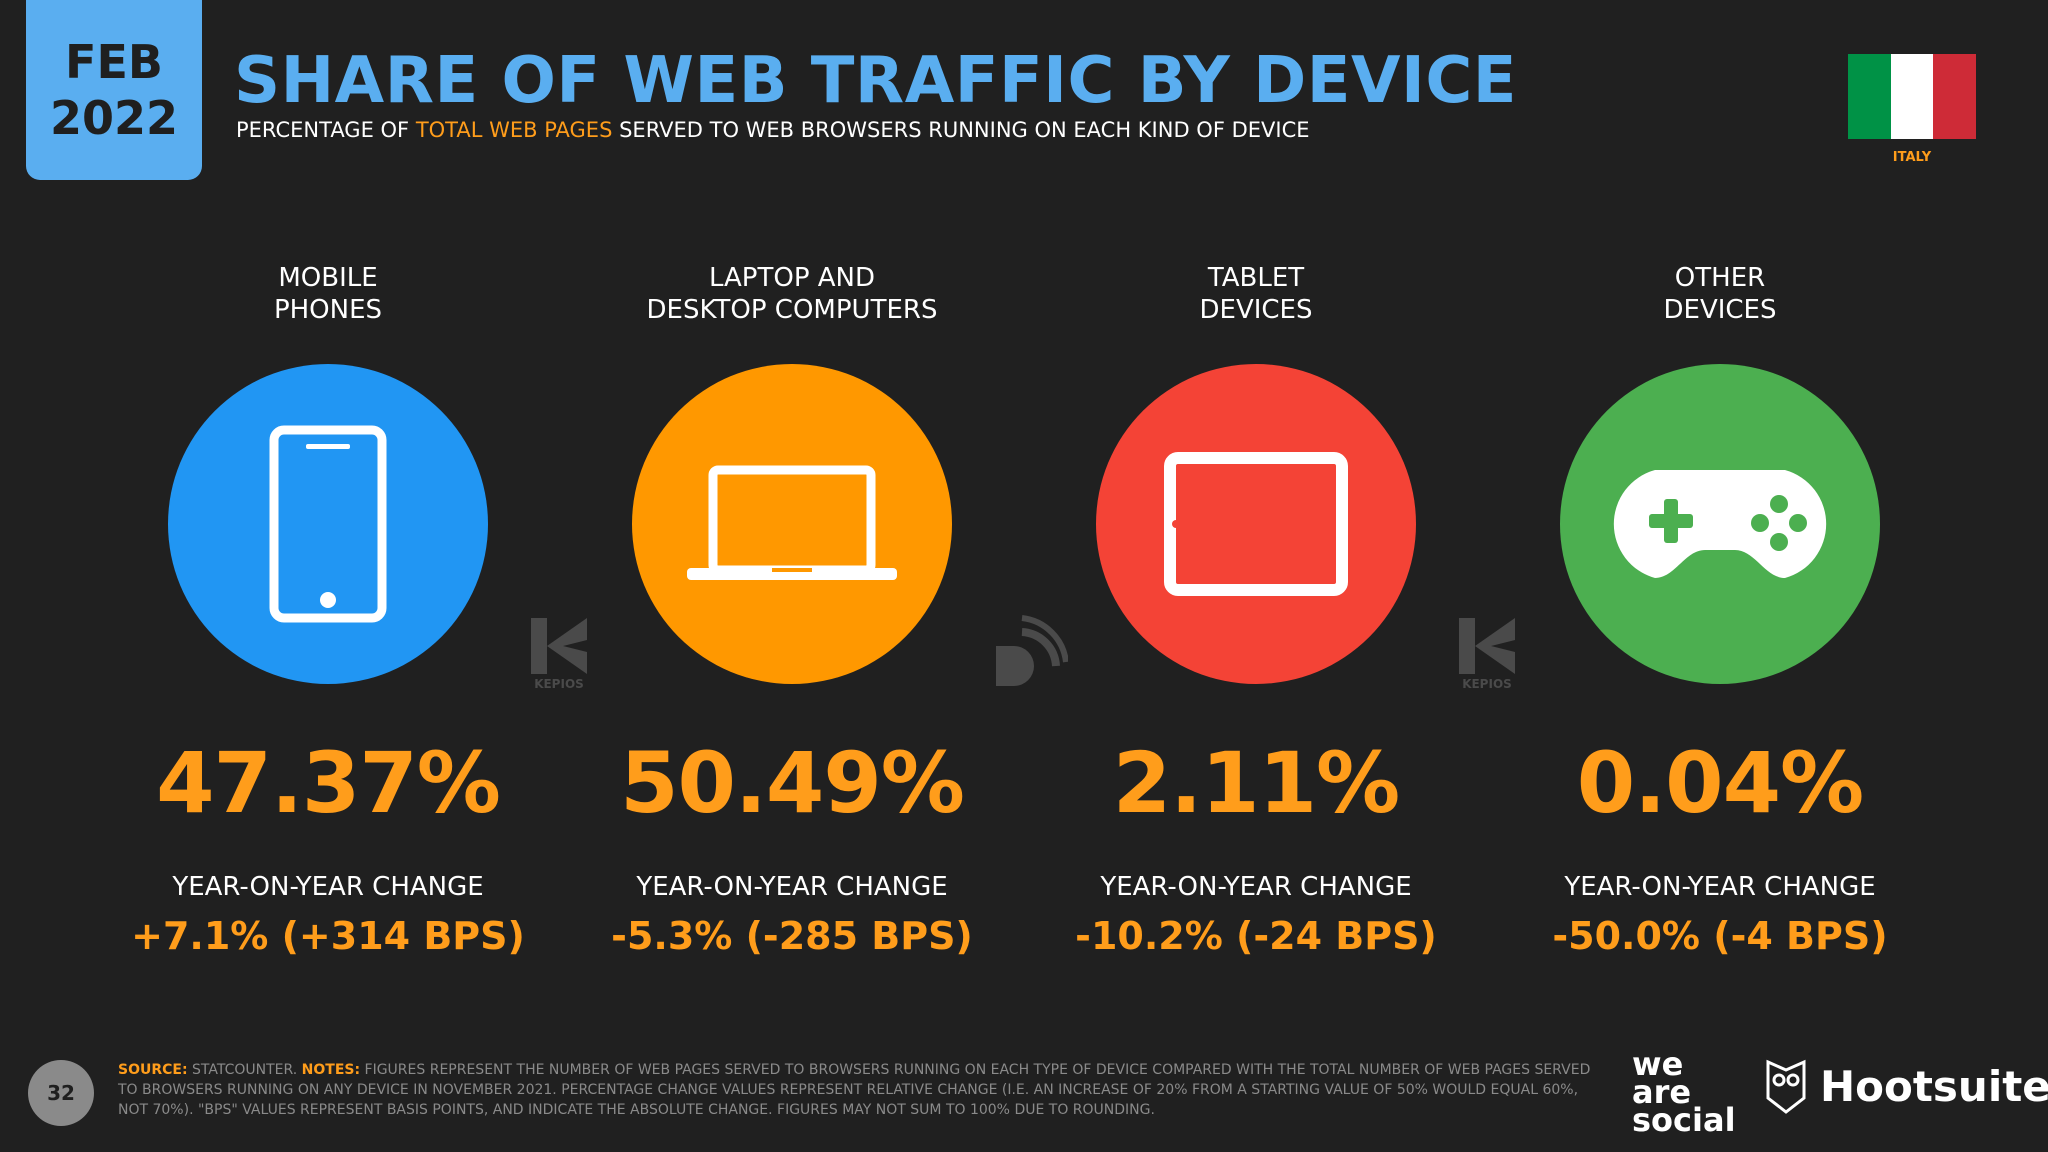 The width and height of the screenshot is (2048, 1152). What do you see at coordinates (792, 936) in the screenshot?
I see `yoy-value: -5.3% (-285 BPS)` at bounding box center [792, 936].